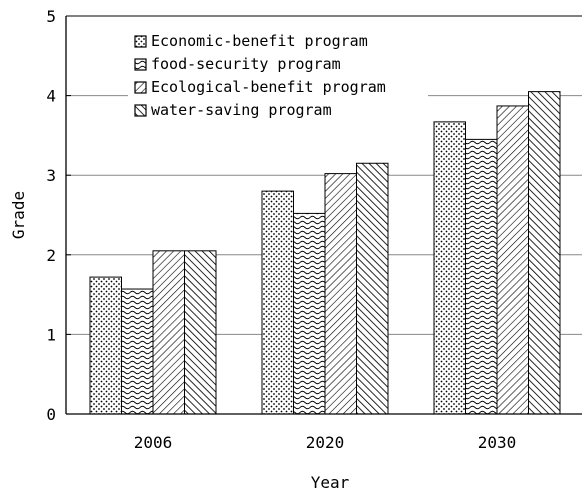 The image size is (582, 490). Describe the element at coordinates (544, 253) in the screenshot. I see `bar-diagonal-left-2030` at that location.